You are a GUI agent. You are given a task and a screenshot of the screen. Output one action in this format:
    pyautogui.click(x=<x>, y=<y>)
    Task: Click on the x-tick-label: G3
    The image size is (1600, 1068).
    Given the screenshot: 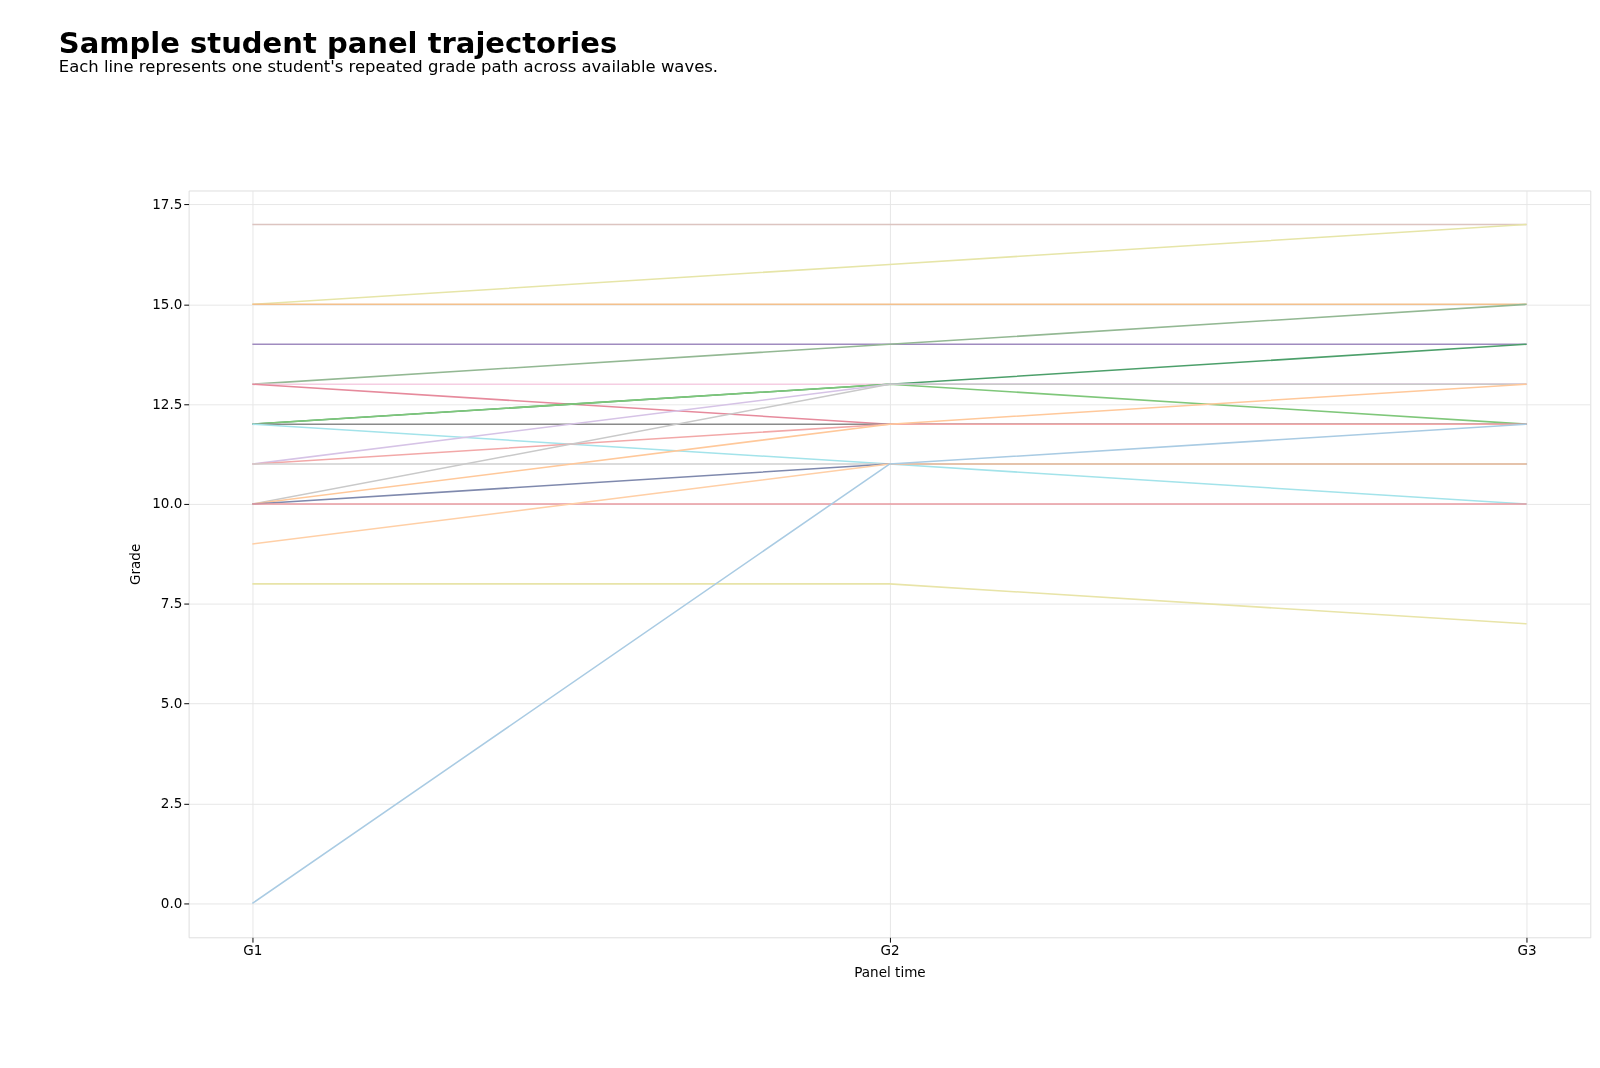 What is the action you would take?
    pyautogui.click(x=1527, y=950)
    